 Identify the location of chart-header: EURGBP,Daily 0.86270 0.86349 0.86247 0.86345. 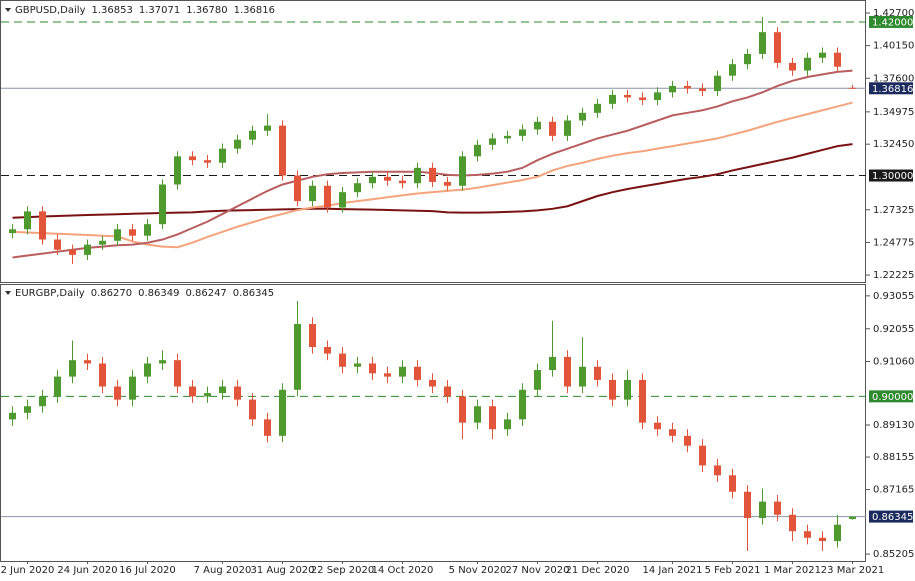
(144, 293).